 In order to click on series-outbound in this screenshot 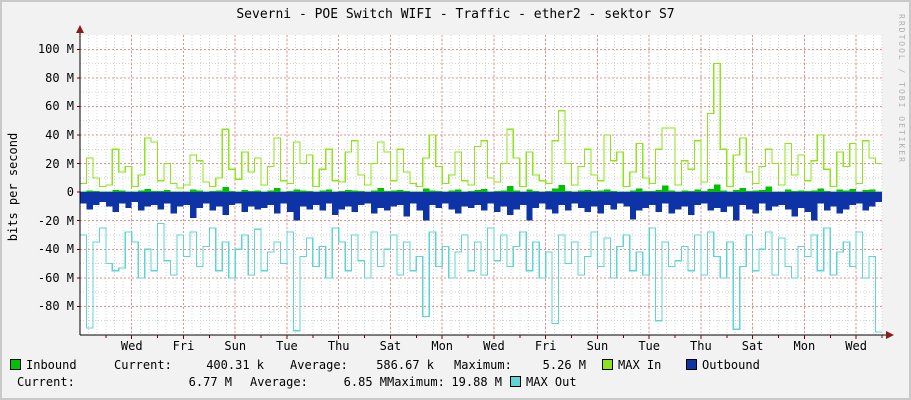, I will do `click(481, 206)`.